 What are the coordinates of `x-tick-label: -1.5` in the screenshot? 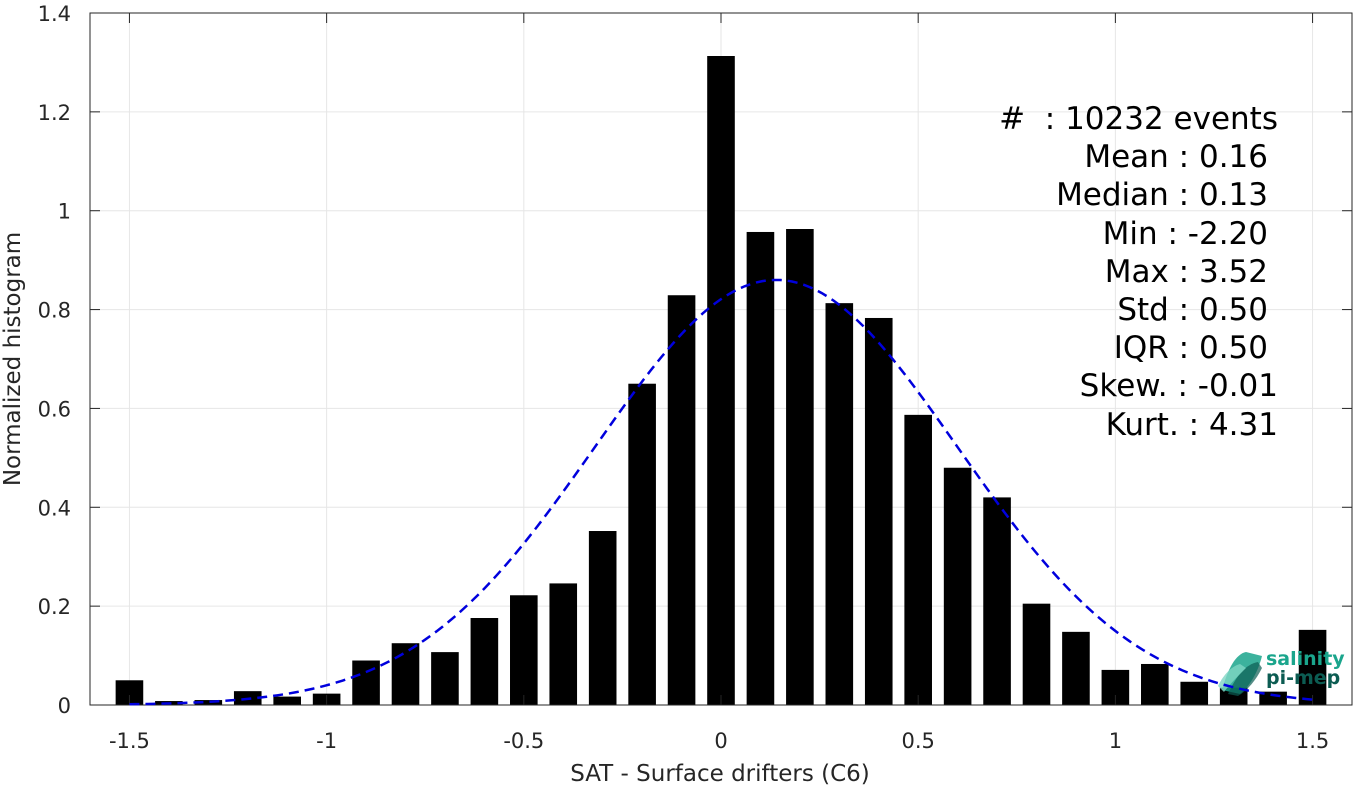 It's located at (129, 741).